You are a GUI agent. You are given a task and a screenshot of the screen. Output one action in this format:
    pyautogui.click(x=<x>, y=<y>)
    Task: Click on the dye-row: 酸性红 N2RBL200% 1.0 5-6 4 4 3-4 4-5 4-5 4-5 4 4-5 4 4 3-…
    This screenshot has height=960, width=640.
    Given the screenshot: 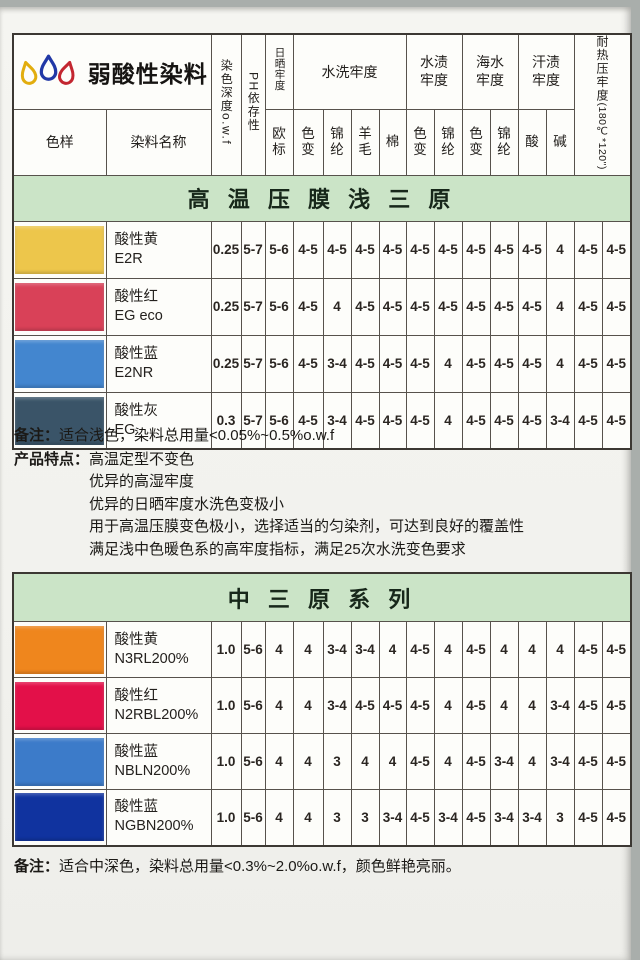 What is the action you would take?
    pyautogui.click(x=322, y=705)
    